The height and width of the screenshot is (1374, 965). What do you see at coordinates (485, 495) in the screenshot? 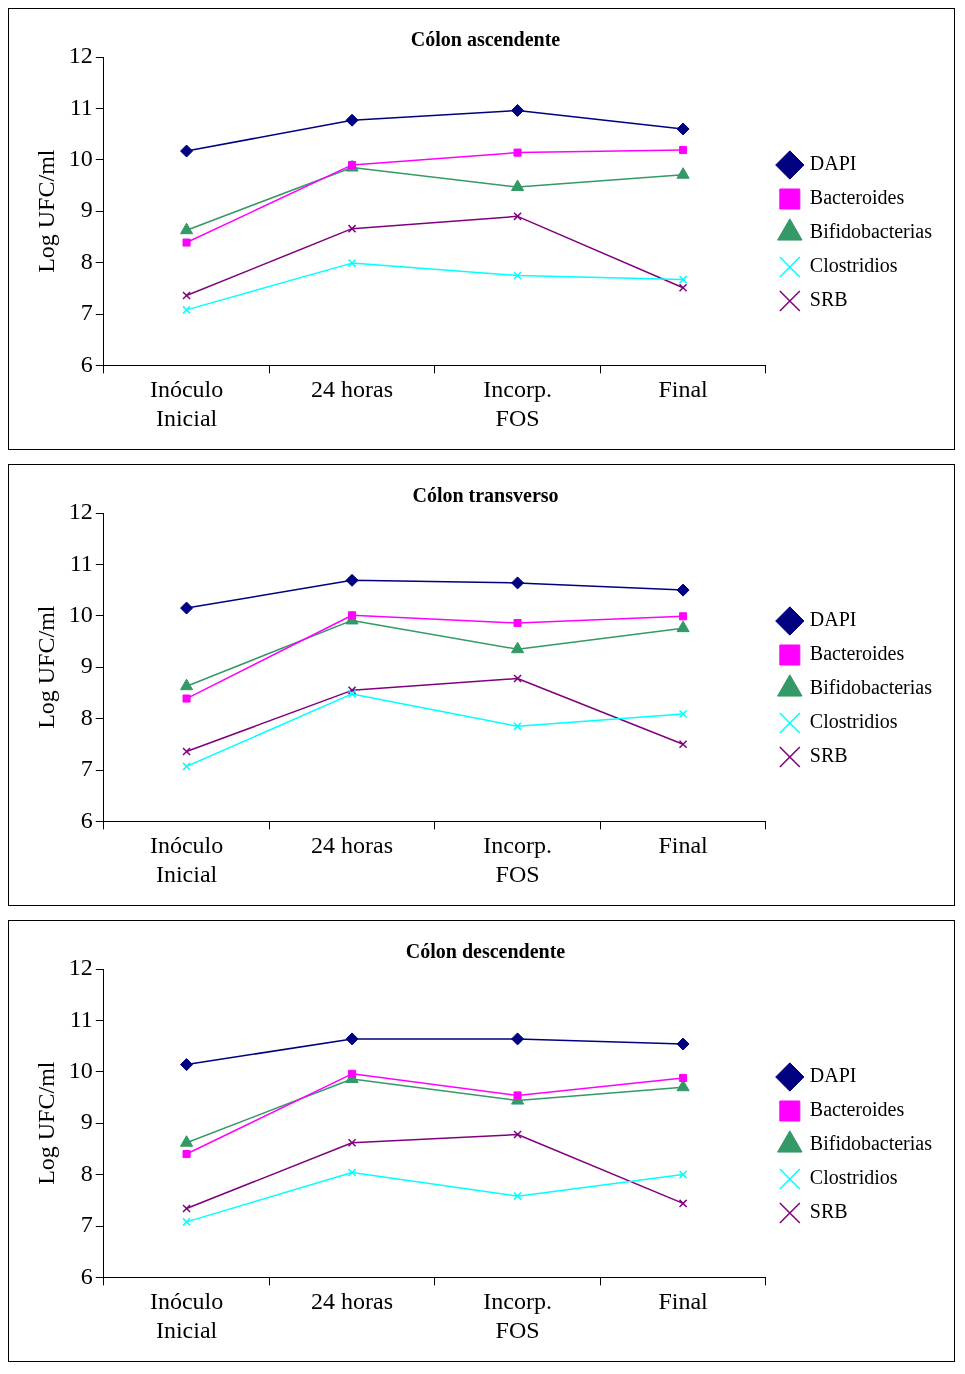
I see `chart-title: Cólon transverso` at bounding box center [485, 495].